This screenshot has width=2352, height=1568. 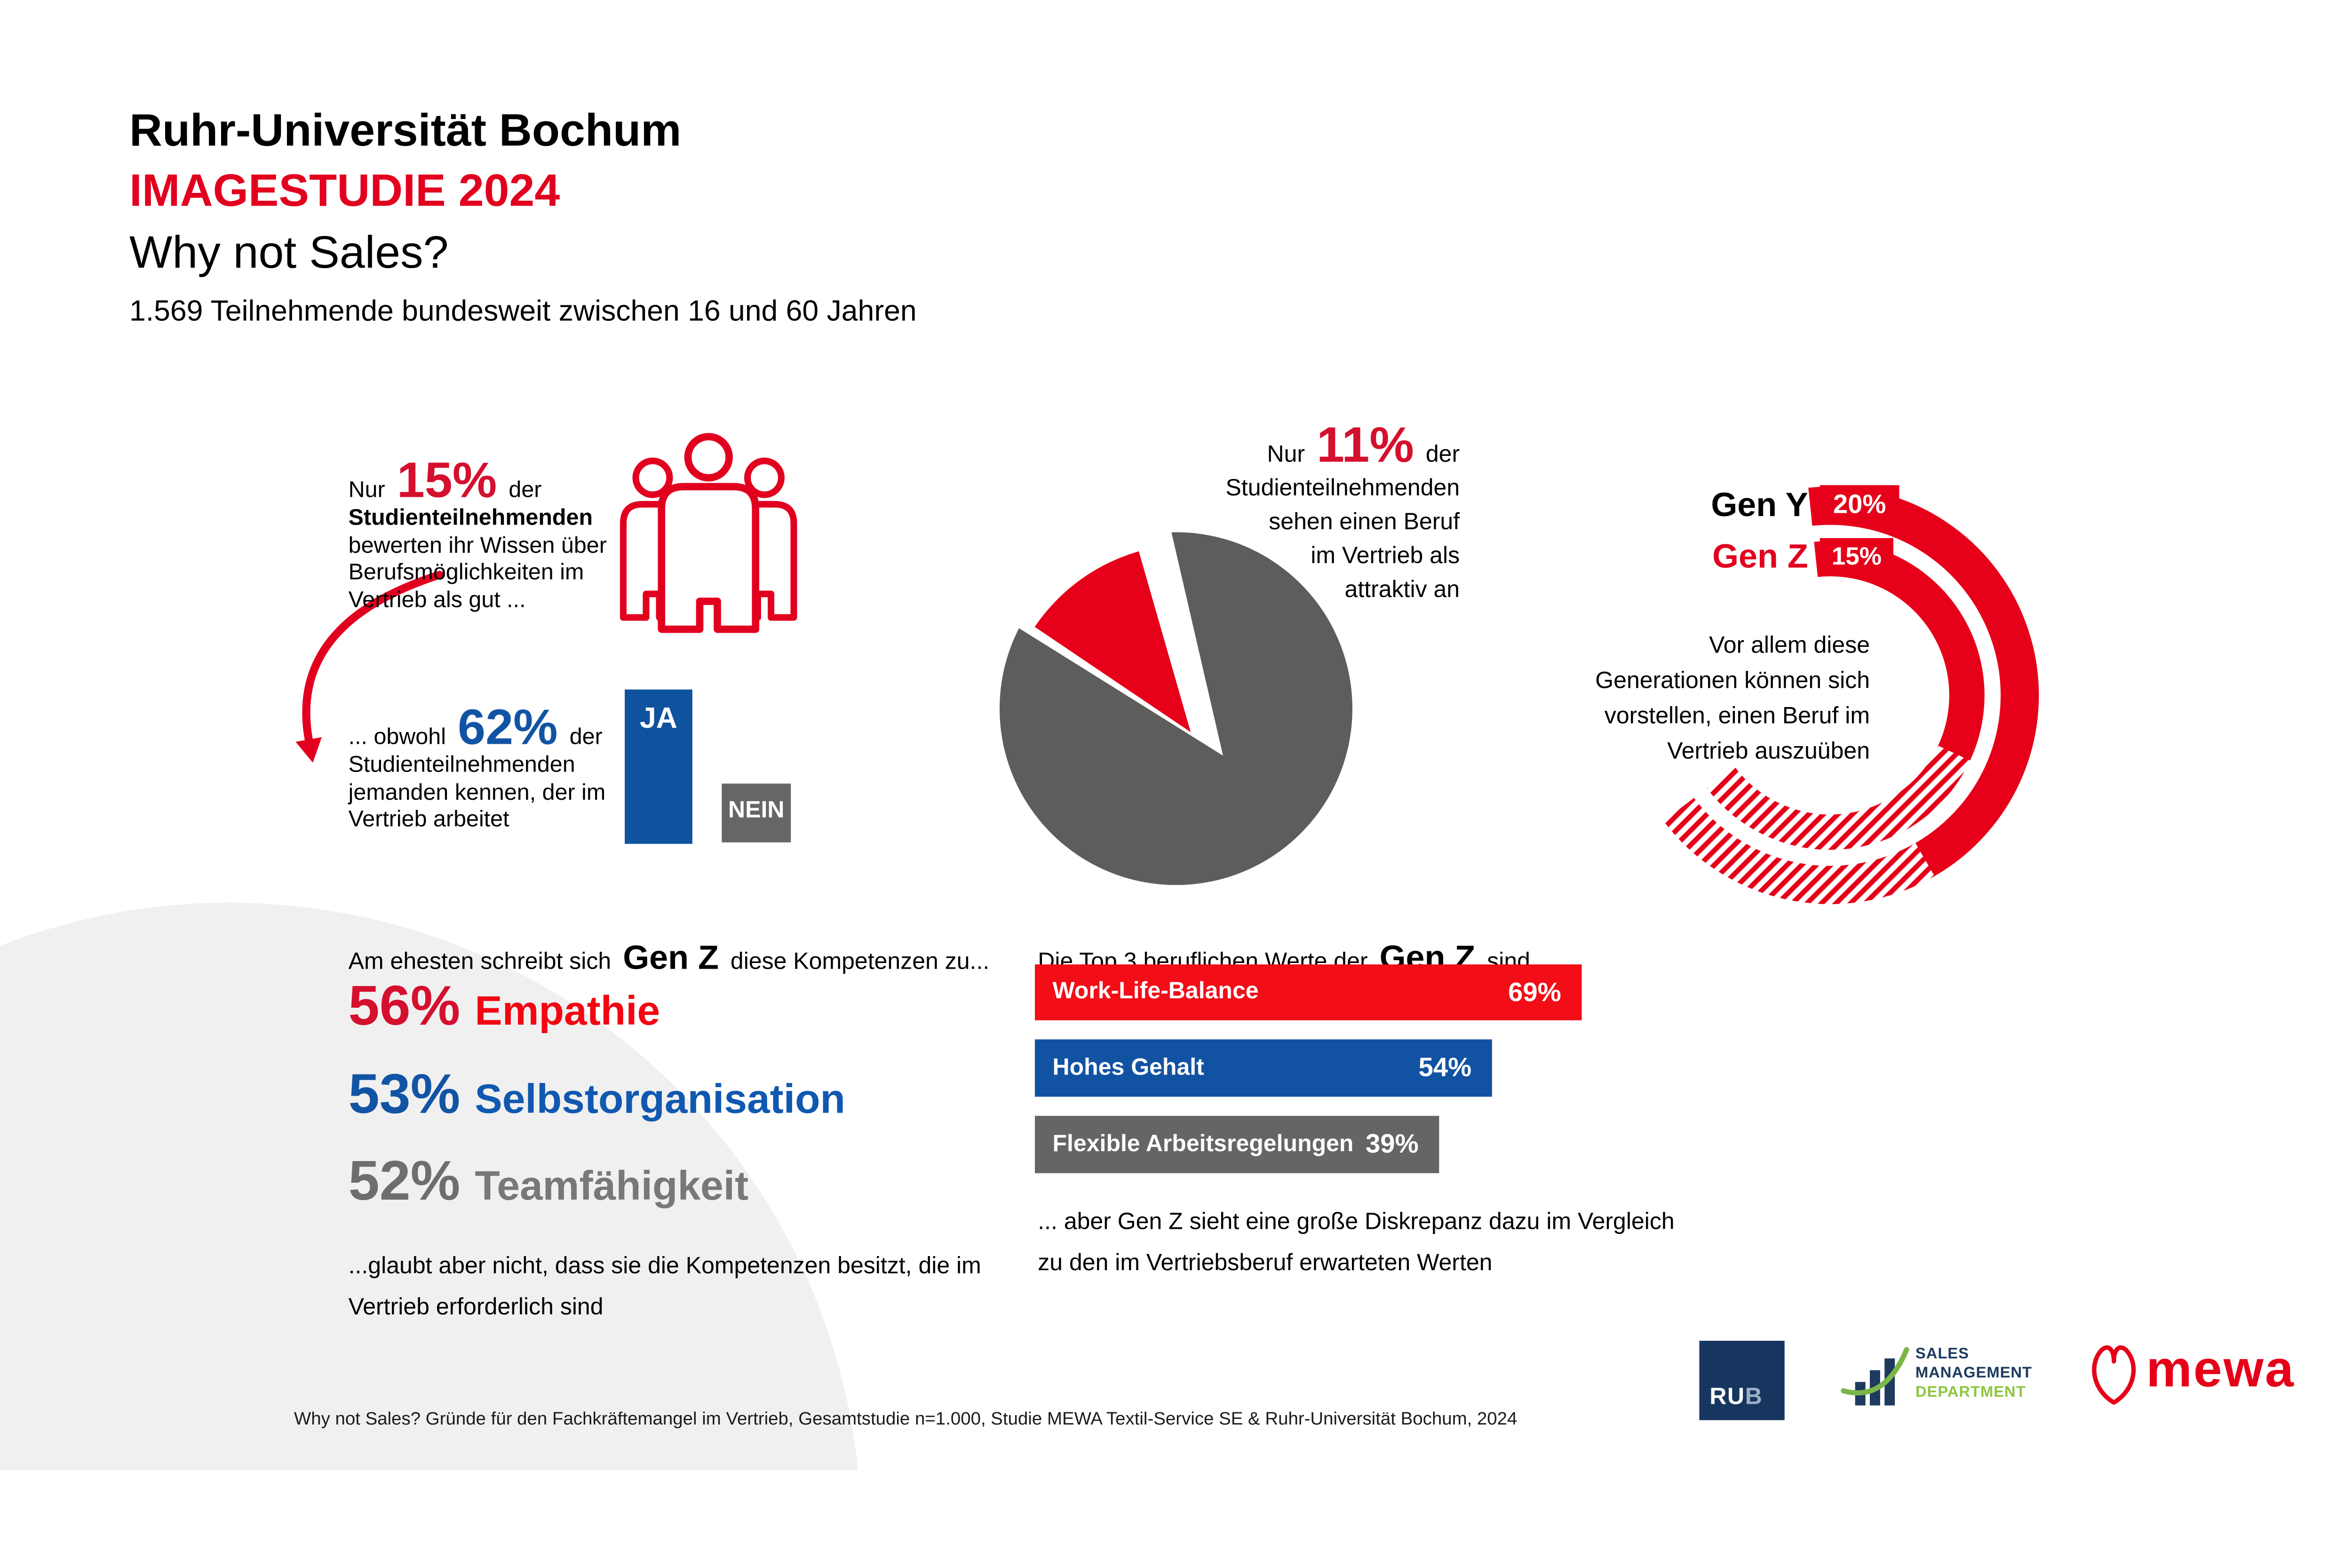 I want to click on value-bar-flexible-arbeitsregelungen: Flexible Arbeitsregelungen 39%, so click(x=1237, y=1144).